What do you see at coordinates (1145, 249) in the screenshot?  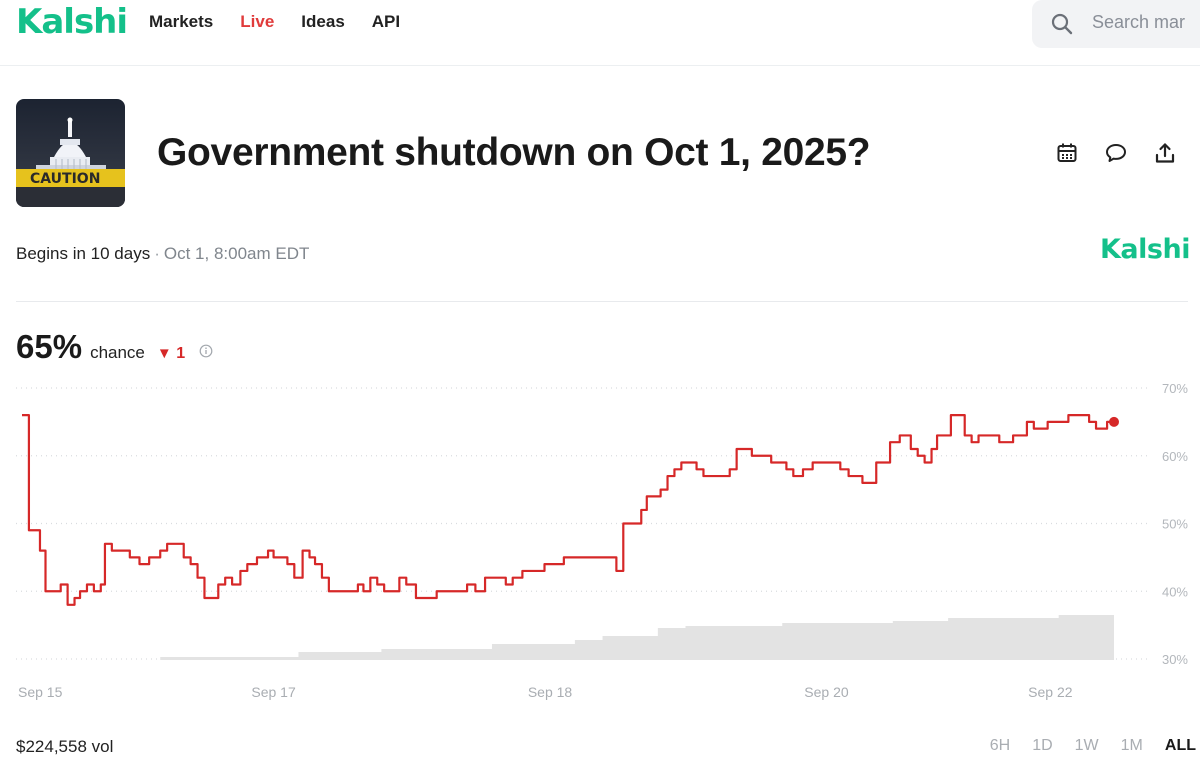 I see `kalshi-brand-label: Kalshi` at bounding box center [1145, 249].